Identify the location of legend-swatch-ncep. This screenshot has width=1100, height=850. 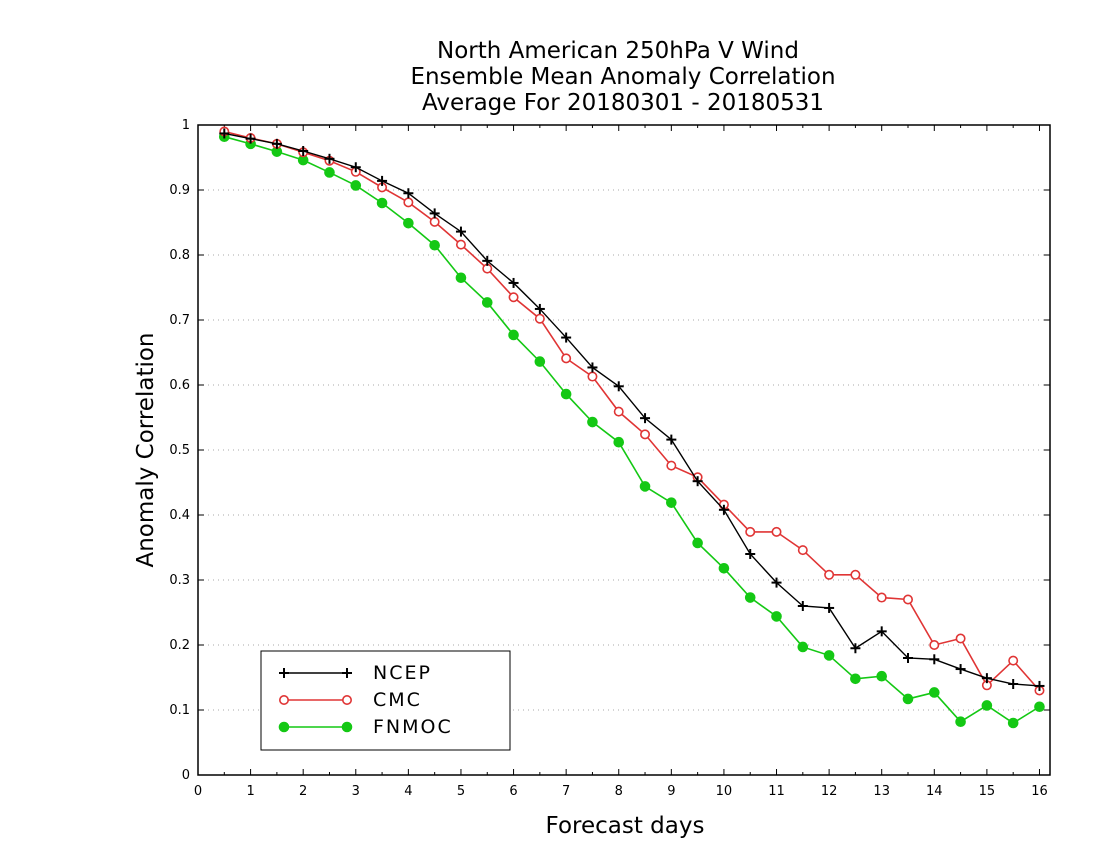
(315, 673).